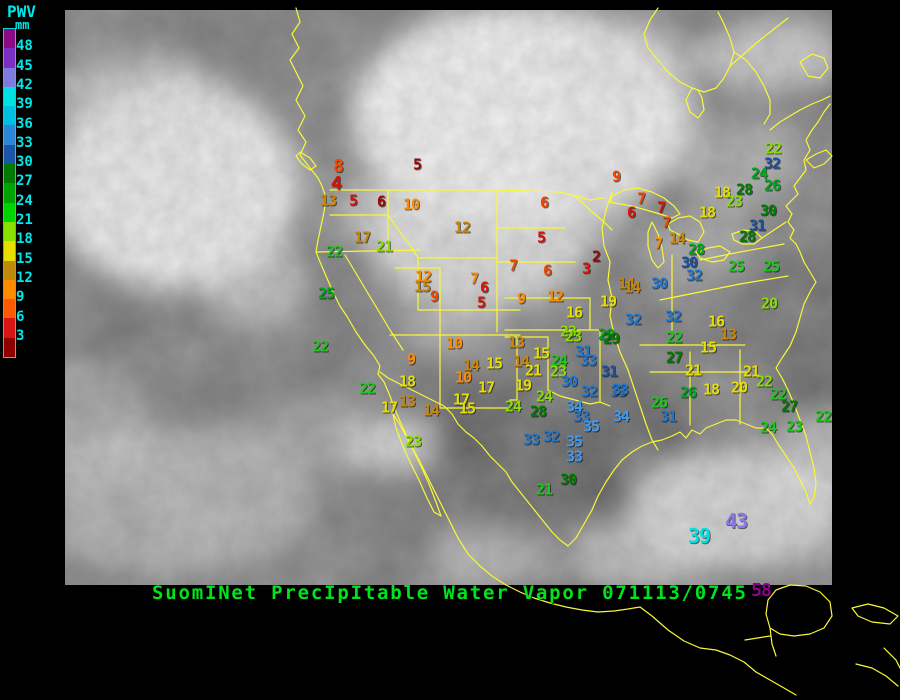 The width and height of the screenshot is (900, 700). What do you see at coordinates (739, 387) in the screenshot?
I see `station-value: 20` at bounding box center [739, 387].